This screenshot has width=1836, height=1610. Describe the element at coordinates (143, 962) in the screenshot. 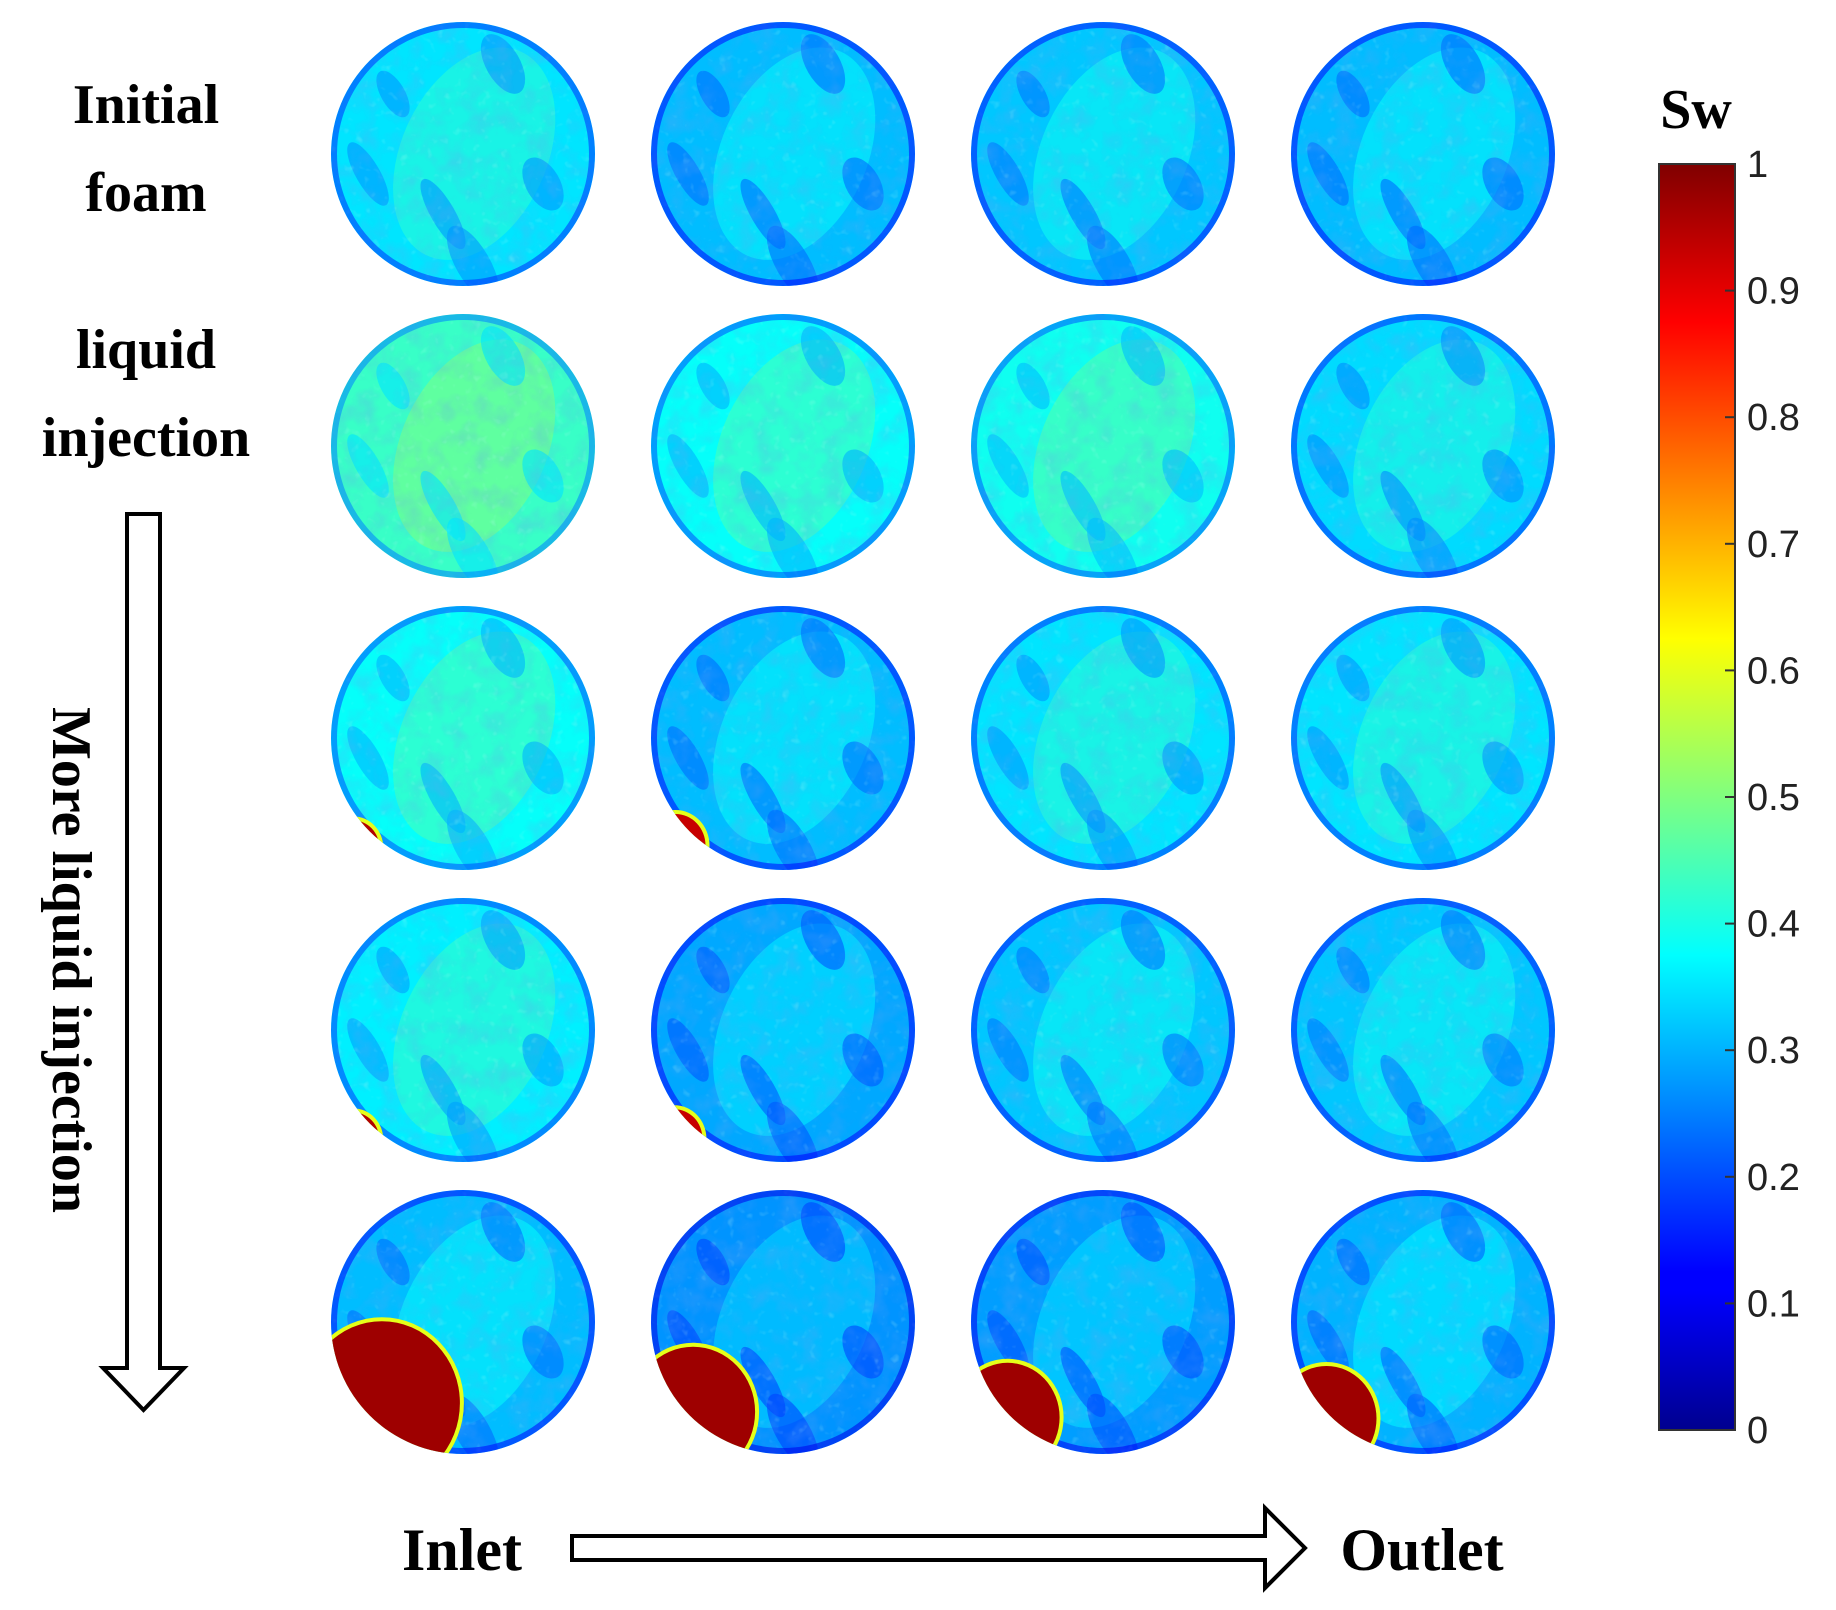

I see `down-arrow-icon` at that location.